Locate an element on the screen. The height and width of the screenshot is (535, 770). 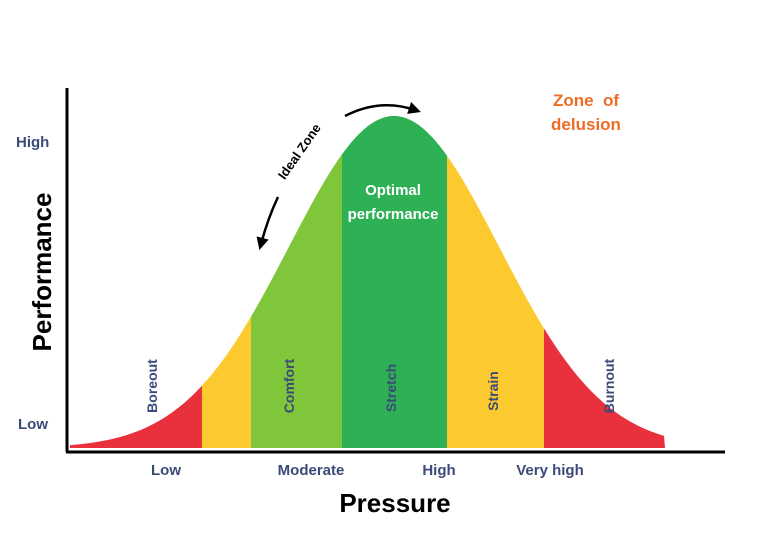
optimal-label-line1: Optimal is located at coordinates (393, 190).